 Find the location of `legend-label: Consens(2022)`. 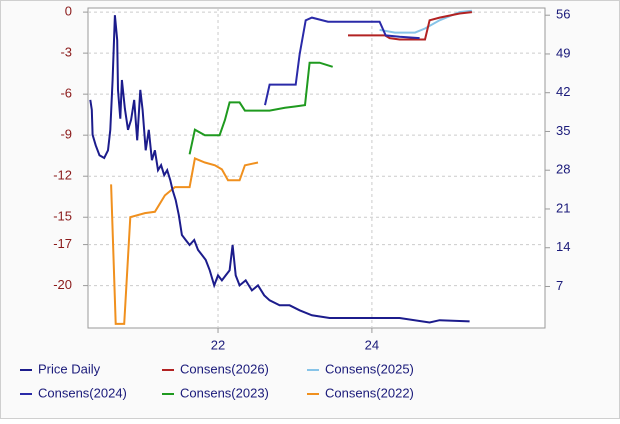

legend-label: Consens(2022) is located at coordinates (369, 392).